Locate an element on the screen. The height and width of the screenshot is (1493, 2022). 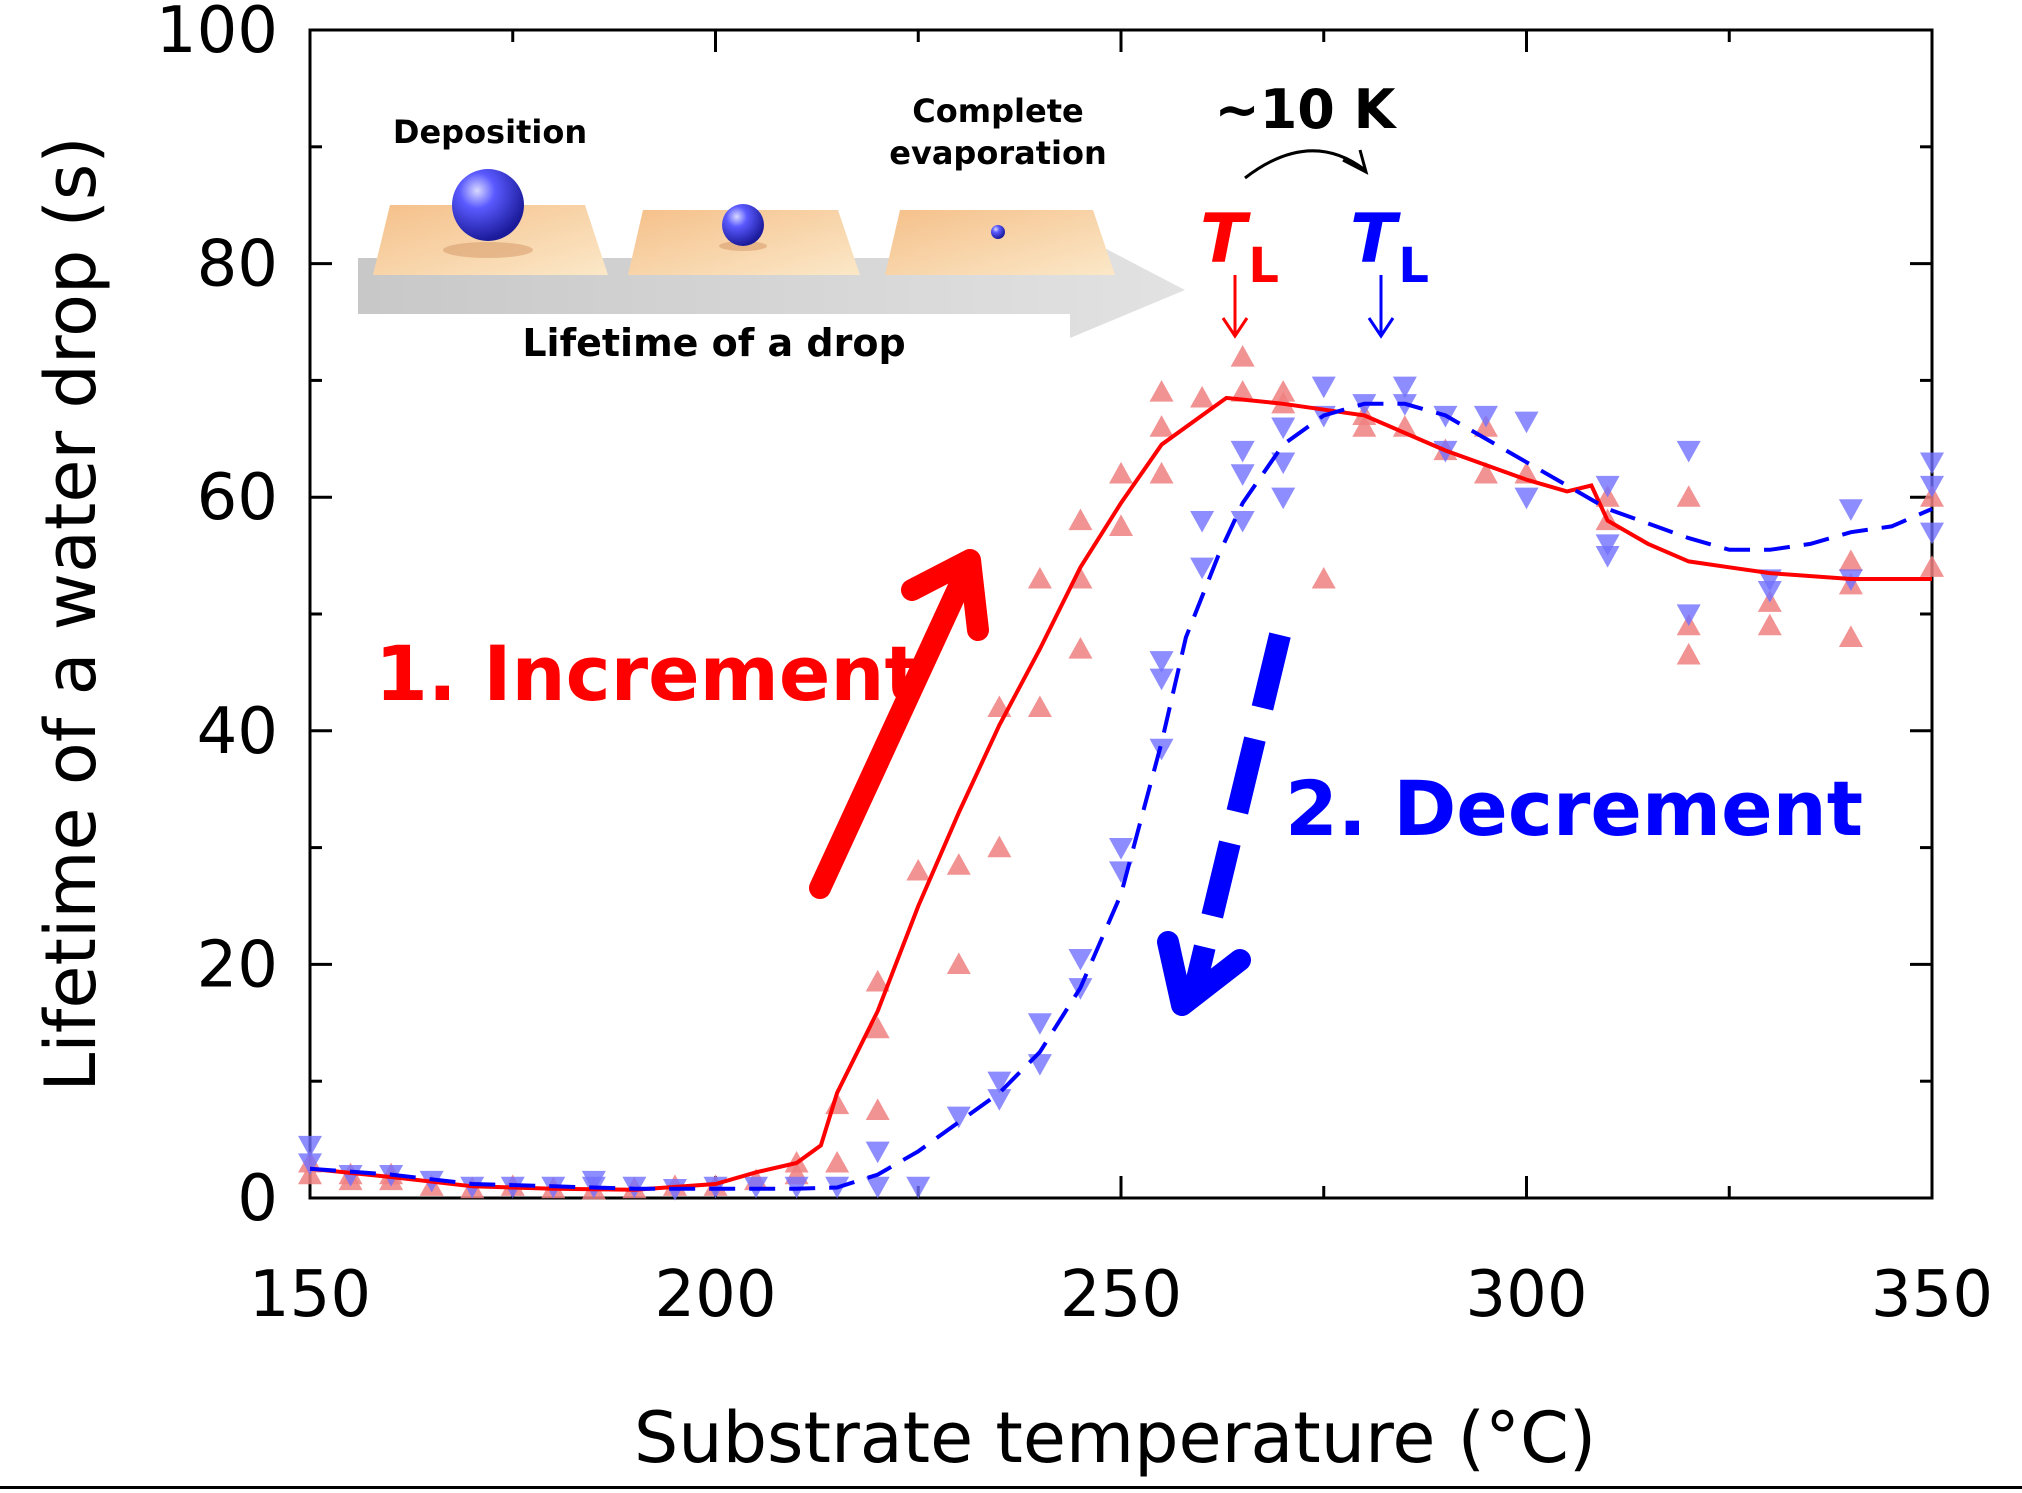
increment-arrow-icon is located at coordinates (899, 724).